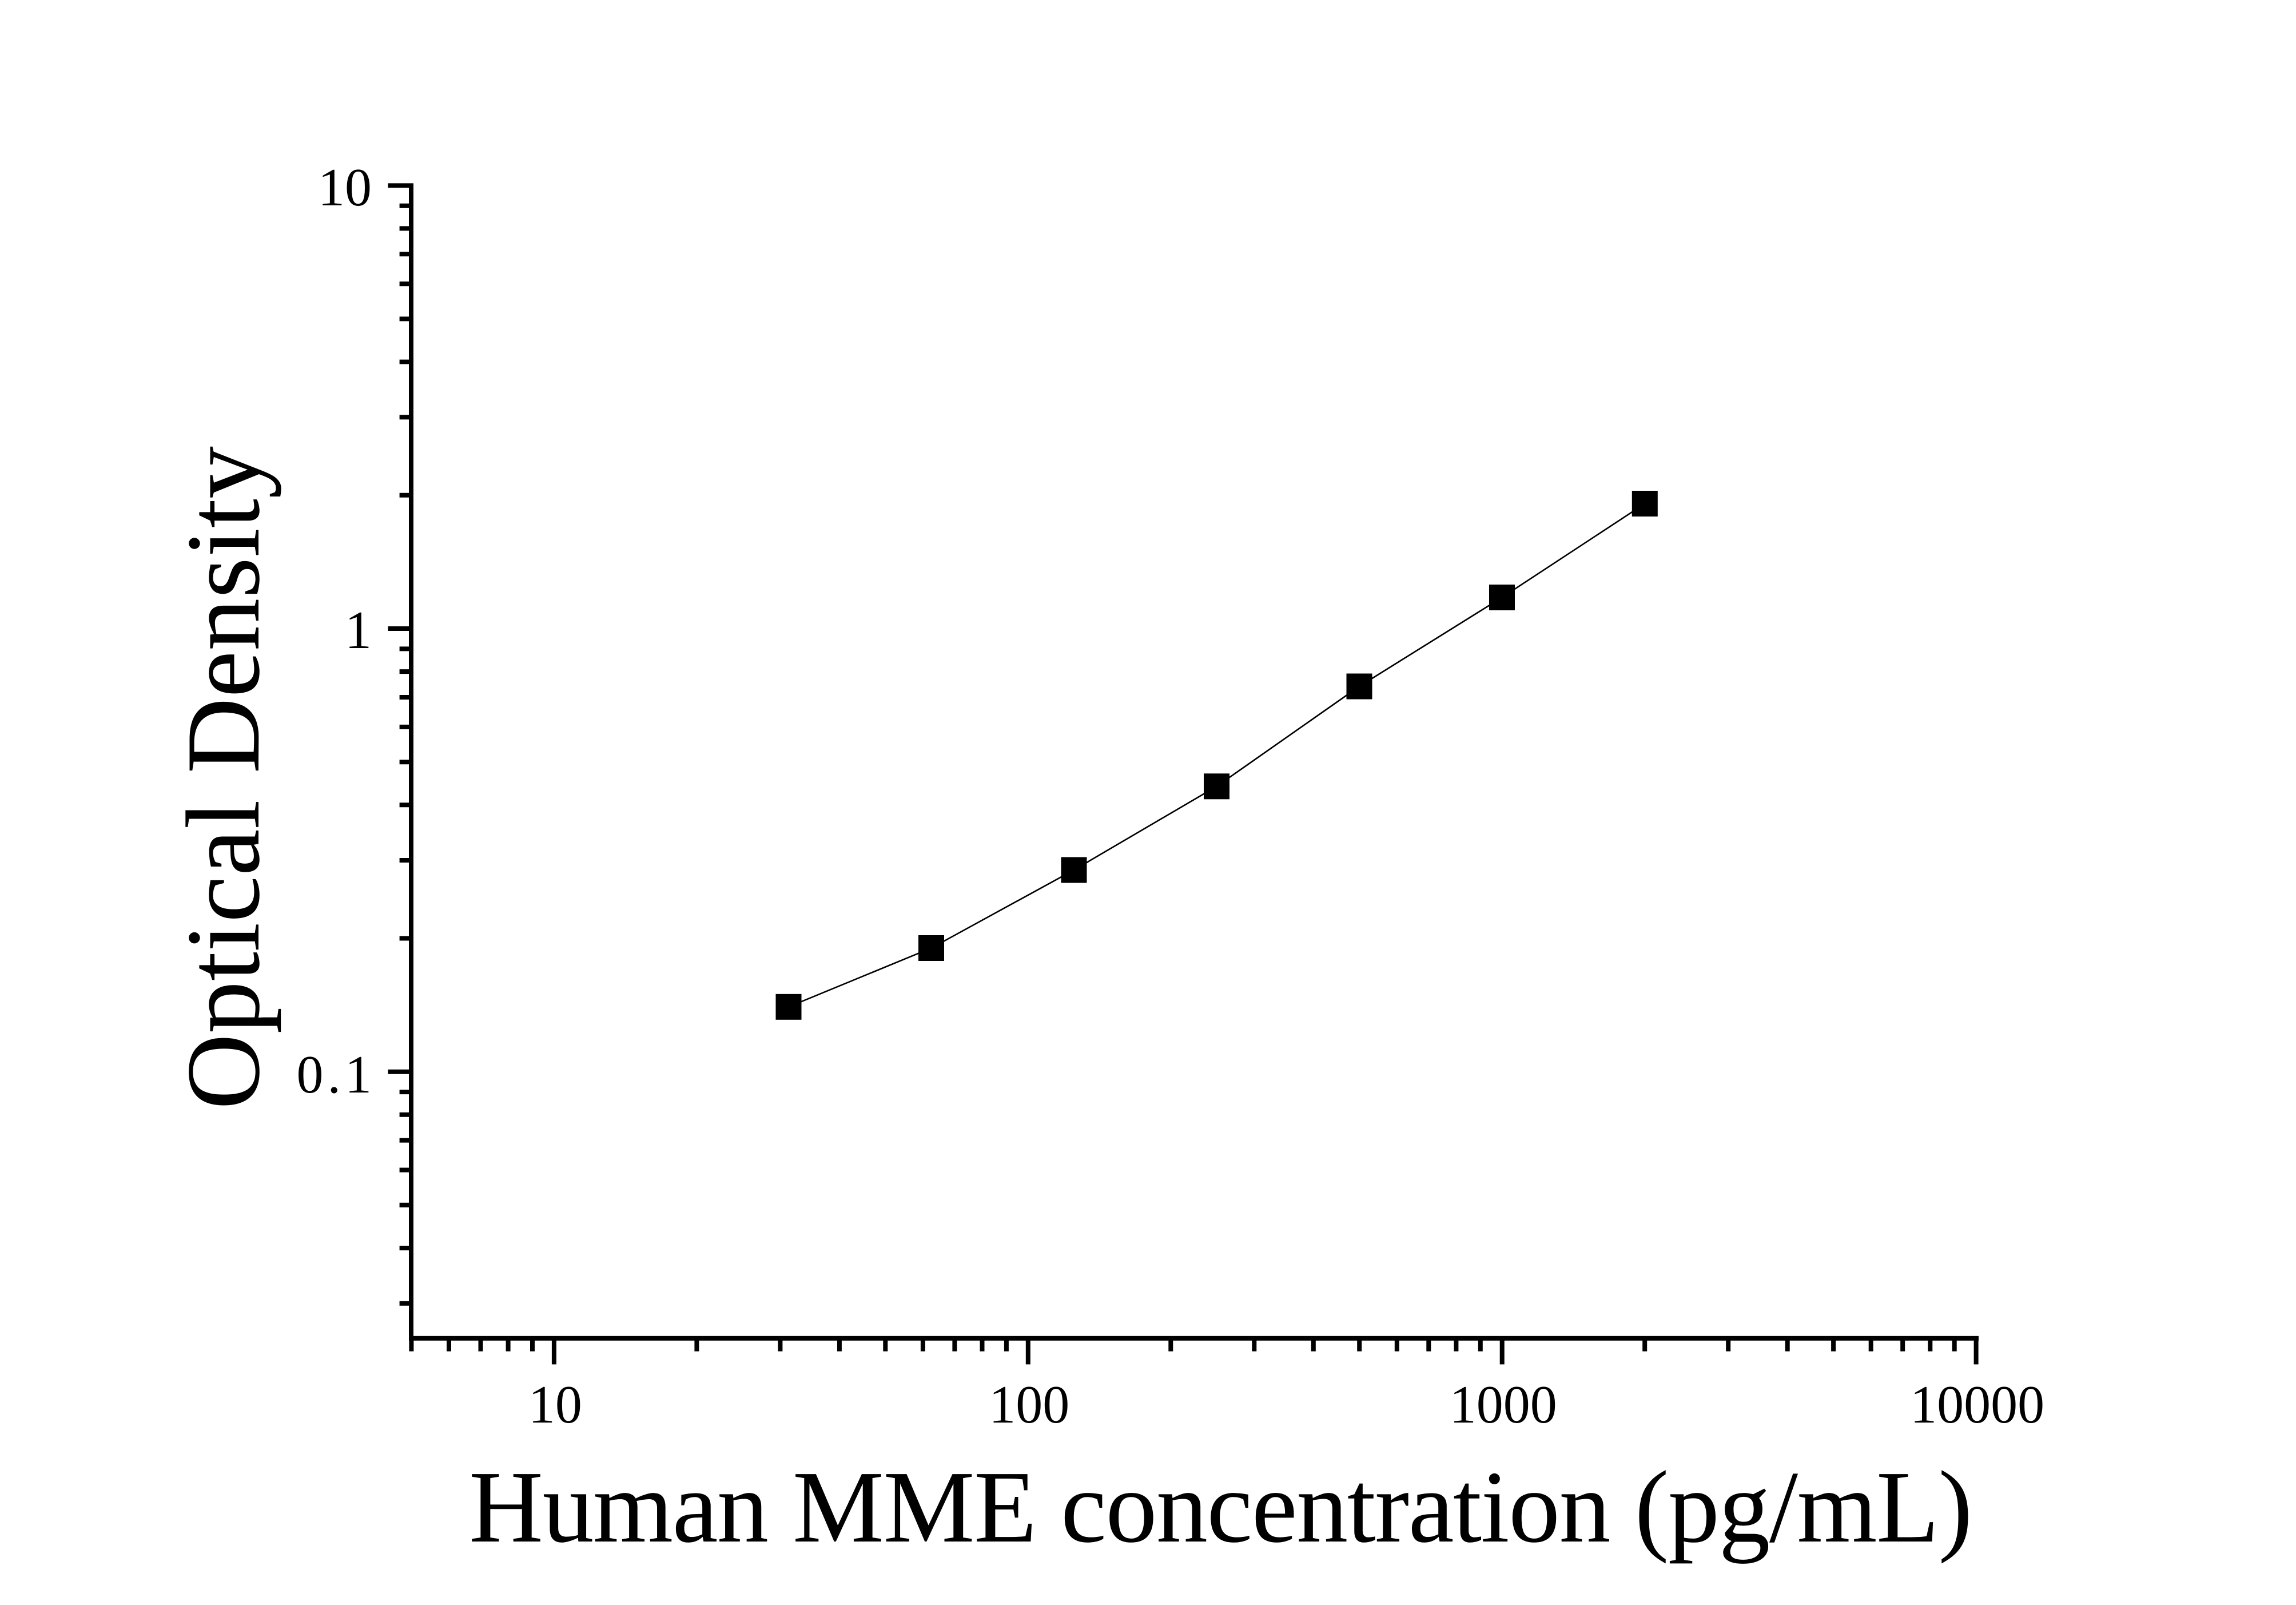 This screenshot has height=1605, width=2296. I want to click on svg-text:Human MME concentration (pg/mL: Human MME concentration (pg/mL), so click(1221, 1507).